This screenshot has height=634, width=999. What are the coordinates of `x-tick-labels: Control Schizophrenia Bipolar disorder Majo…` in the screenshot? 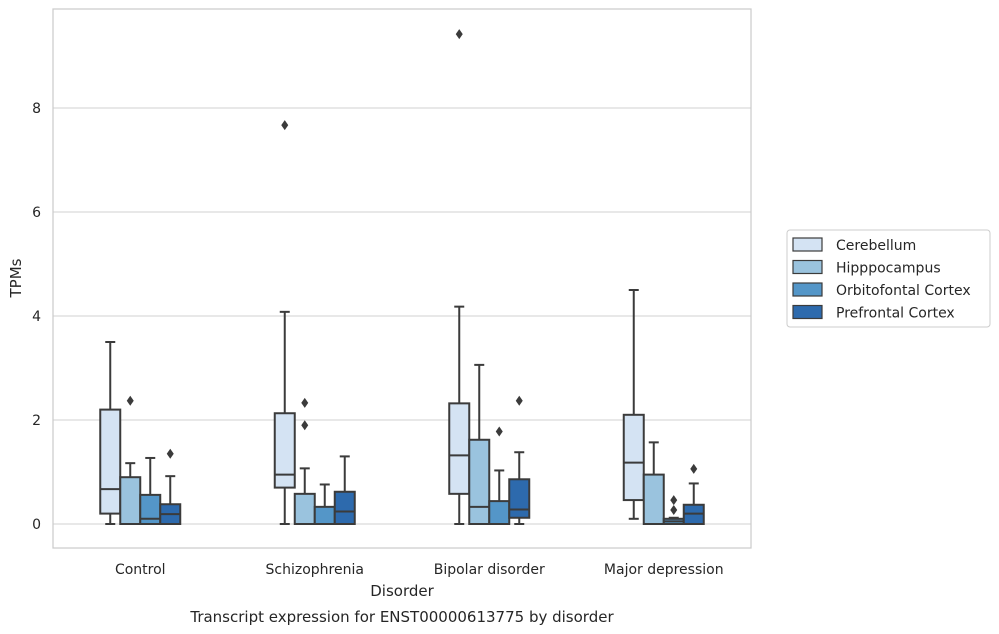 It's located at (419, 570).